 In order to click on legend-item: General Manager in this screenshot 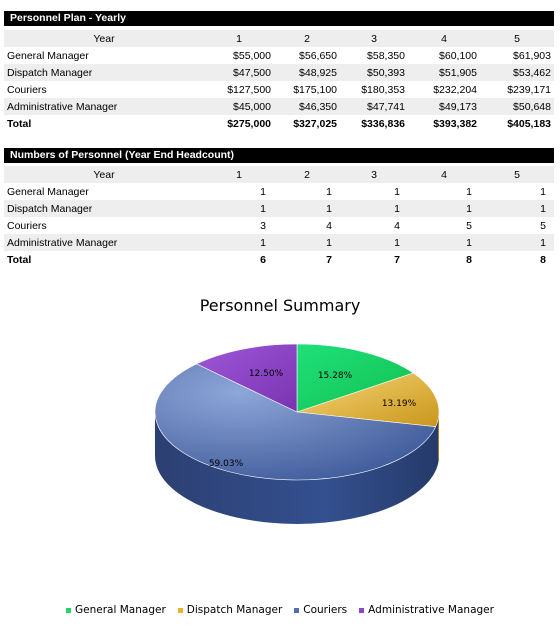, I will do `click(116, 610)`.